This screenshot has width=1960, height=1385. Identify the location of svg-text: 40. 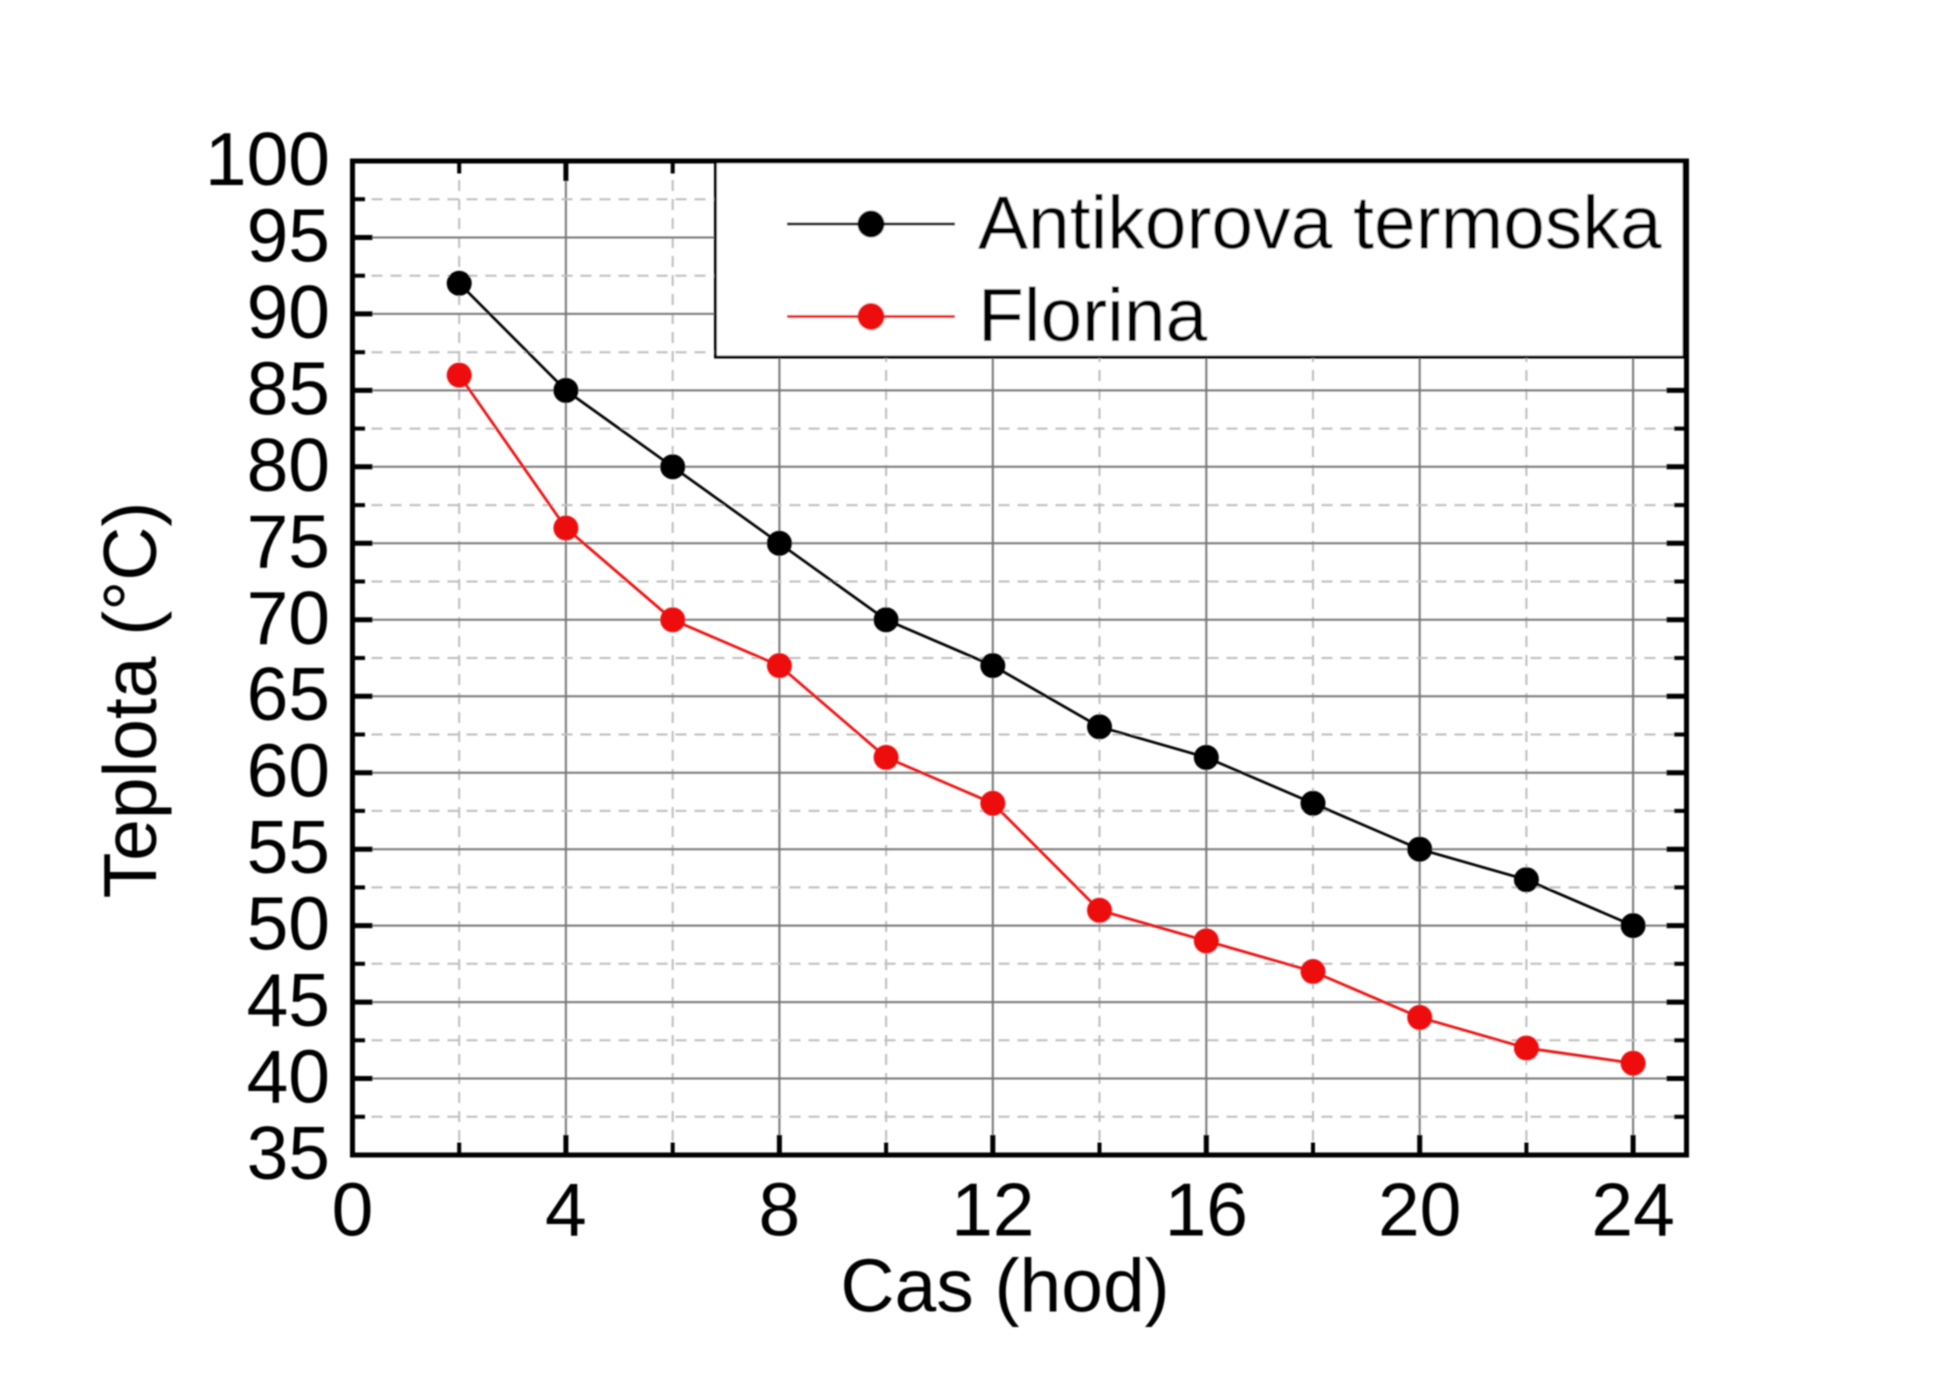
(288, 1077).